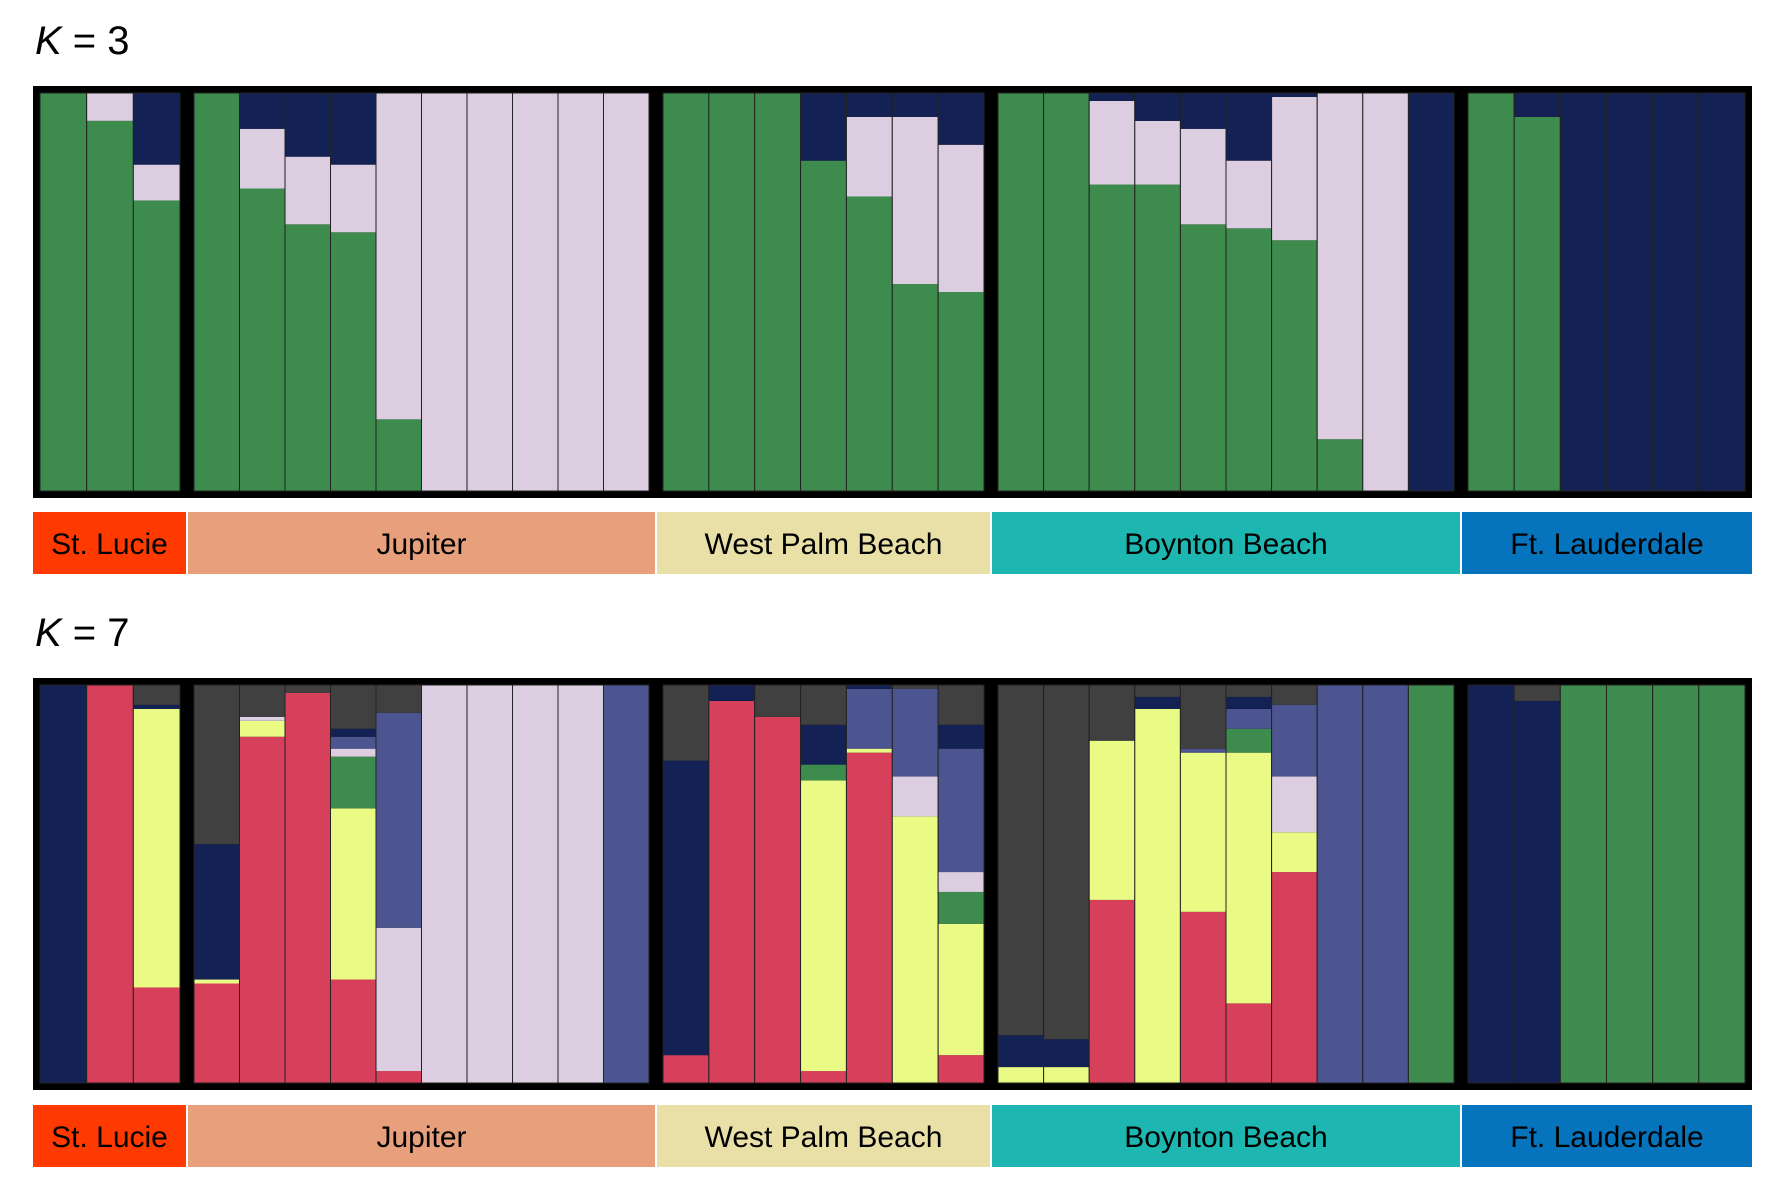  I want to click on population-block-jupiter, so click(421, 292).